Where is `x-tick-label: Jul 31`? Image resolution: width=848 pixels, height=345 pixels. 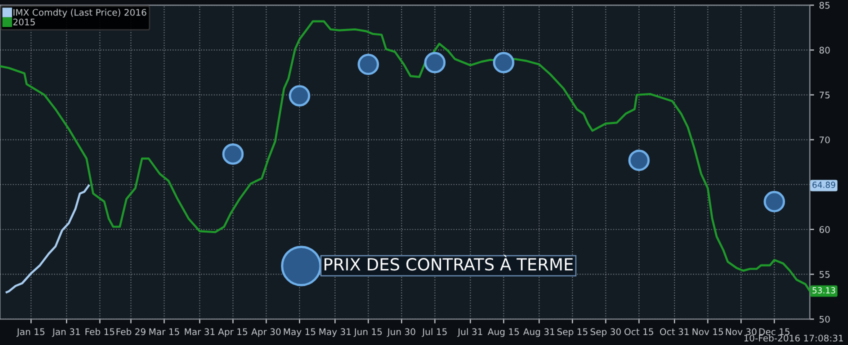
x-tick-label: Jul 31 is located at coordinates (469, 332).